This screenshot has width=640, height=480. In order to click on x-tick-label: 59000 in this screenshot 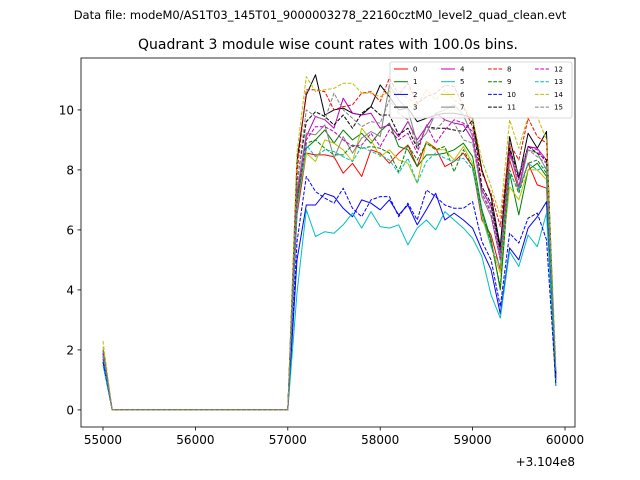, I will do `click(473, 440)`.